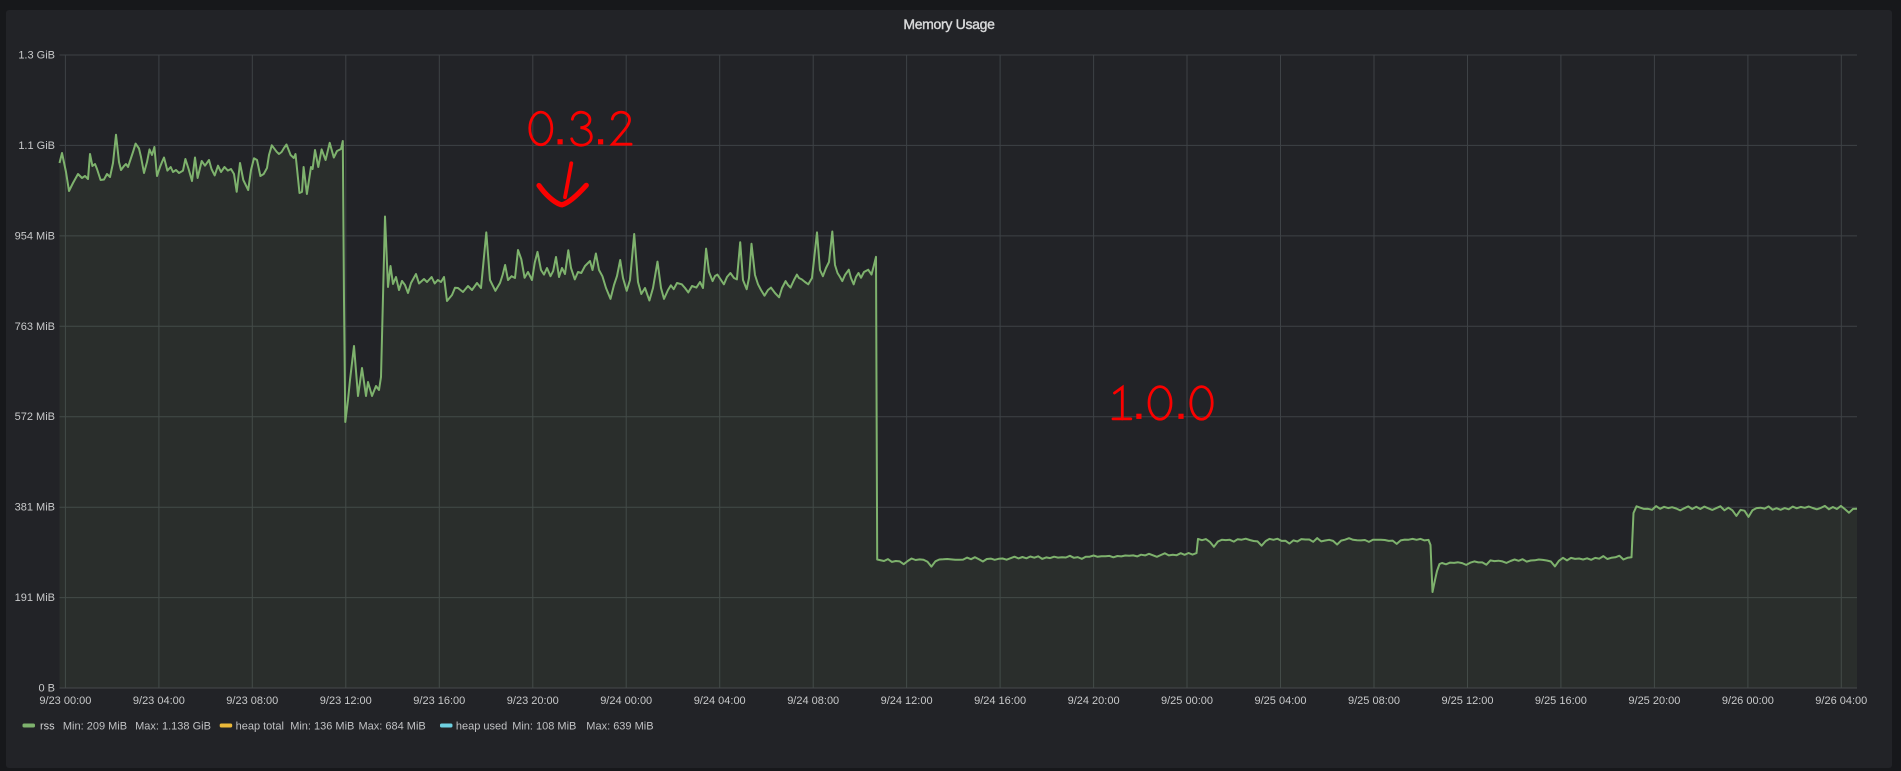 The width and height of the screenshot is (1901, 771). I want to click on svg-text: 9/25 08:00, so click(1374, 701).